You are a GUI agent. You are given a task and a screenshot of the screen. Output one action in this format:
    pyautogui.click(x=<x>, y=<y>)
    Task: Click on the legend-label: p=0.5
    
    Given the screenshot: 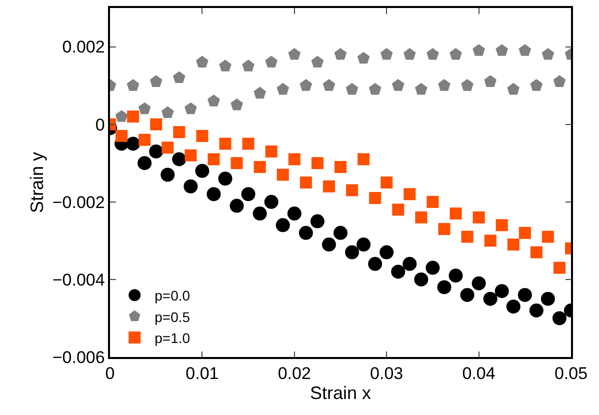 What is the action you would take?
    pyautogui.click(x=172, y=316)
    